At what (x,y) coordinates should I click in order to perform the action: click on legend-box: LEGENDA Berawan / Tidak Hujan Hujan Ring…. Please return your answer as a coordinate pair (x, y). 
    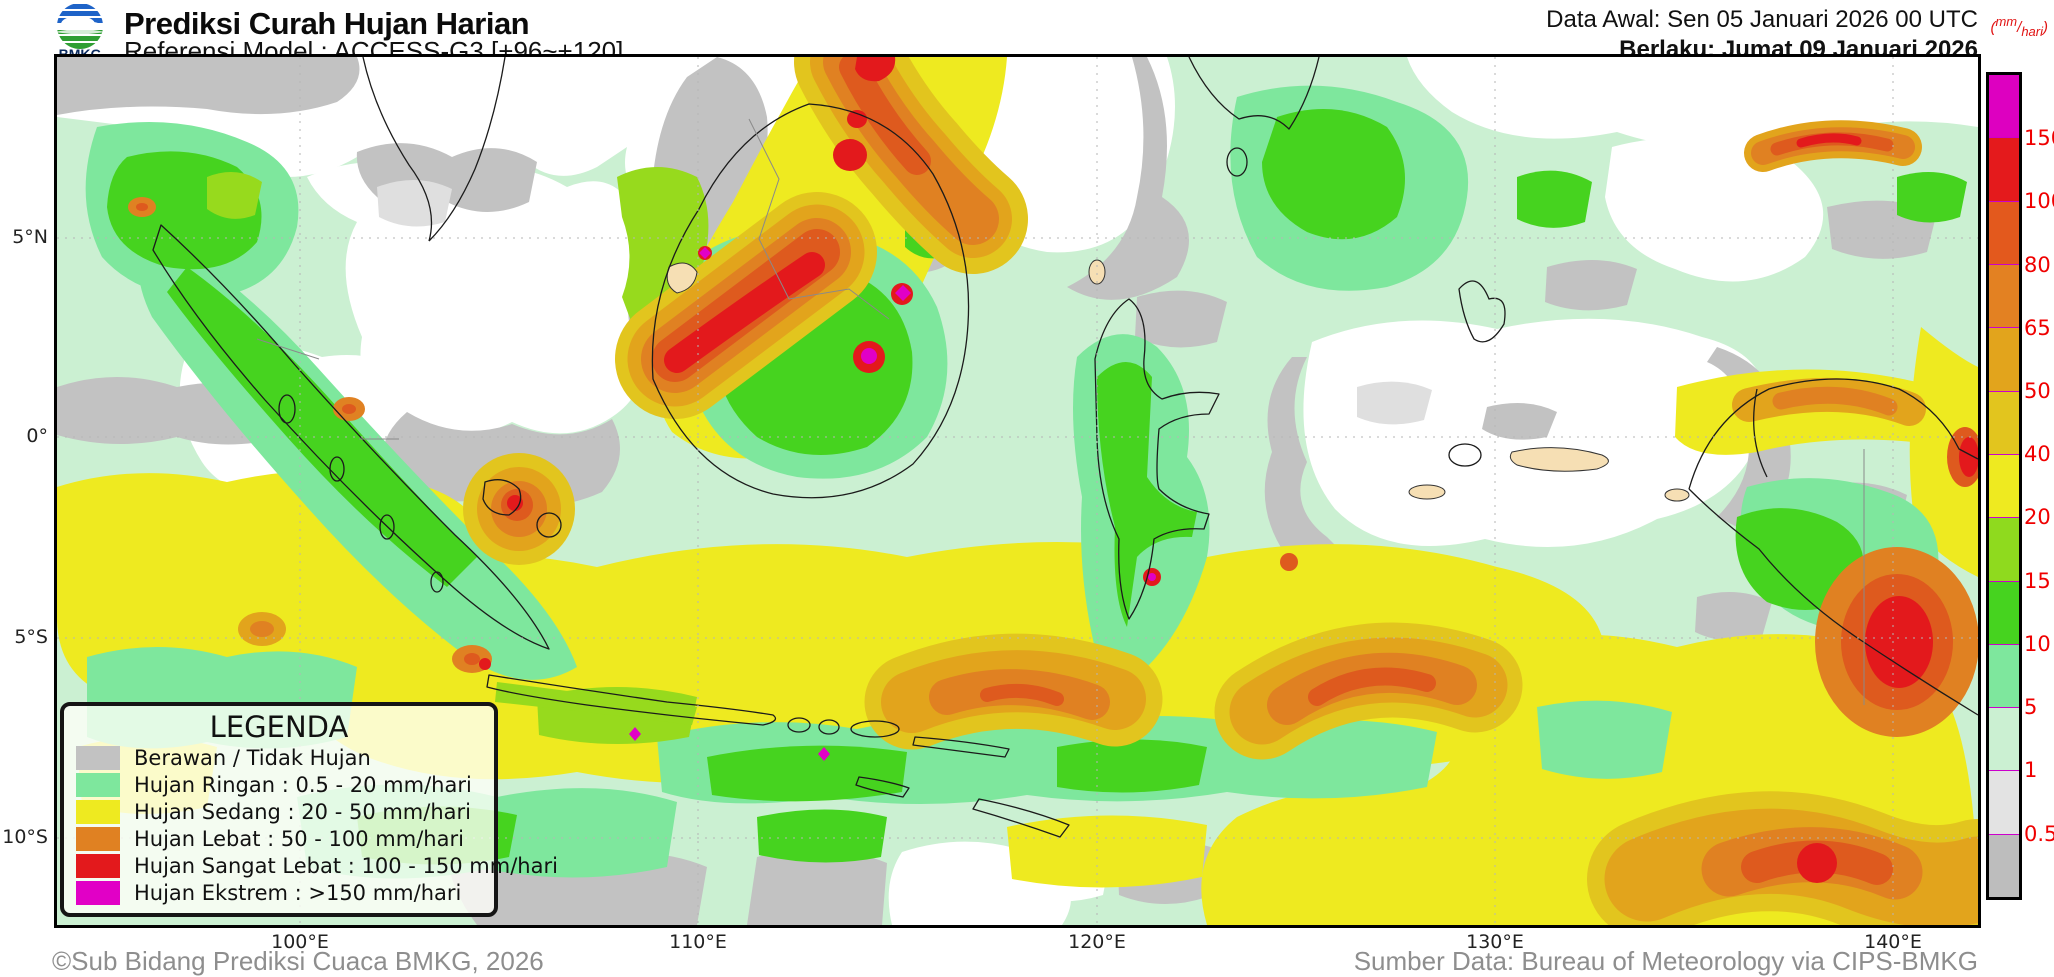
    Looking at the image, I should click on (309, 809).